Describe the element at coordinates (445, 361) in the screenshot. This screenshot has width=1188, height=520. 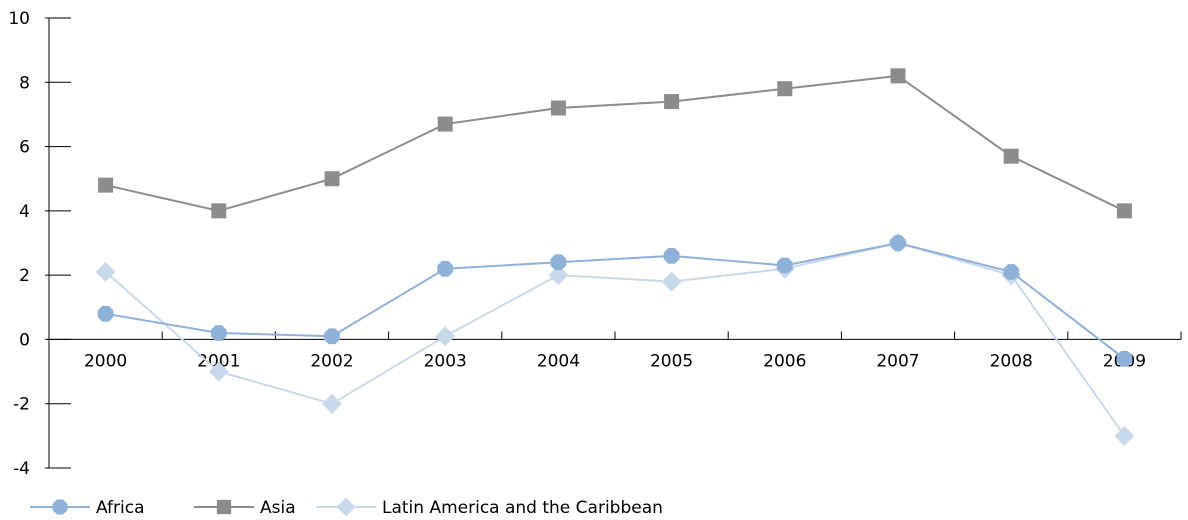
I see `x-tick-label: 2003` at that location.